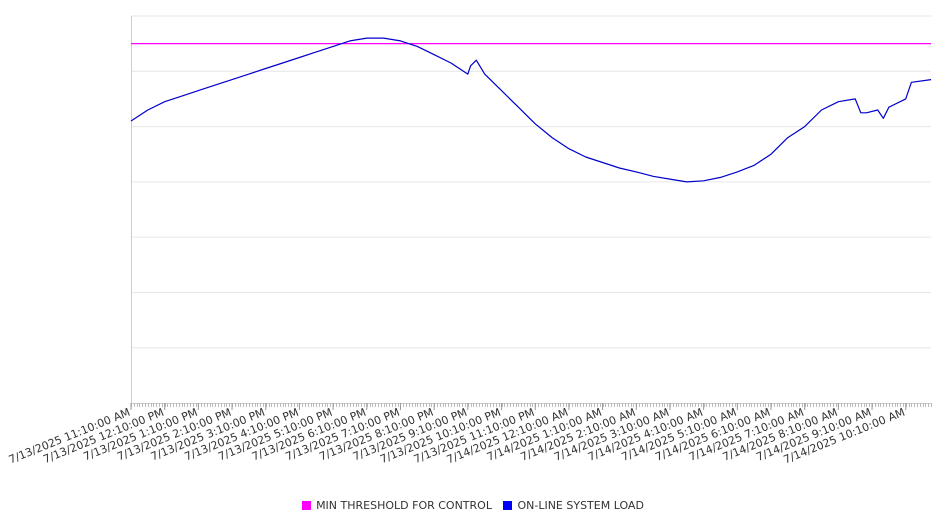 This screenshot has width=946, height=526. I want to click on legend-swatch-threshold, so click(307, 505).